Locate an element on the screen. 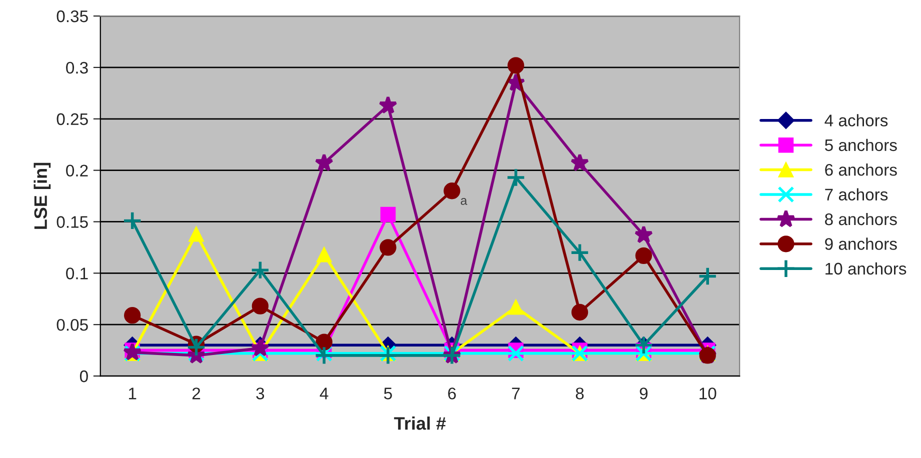 This screenshot has width=921, height=458. y-tick-label: 0.15 is located at coordinates (72, 222).